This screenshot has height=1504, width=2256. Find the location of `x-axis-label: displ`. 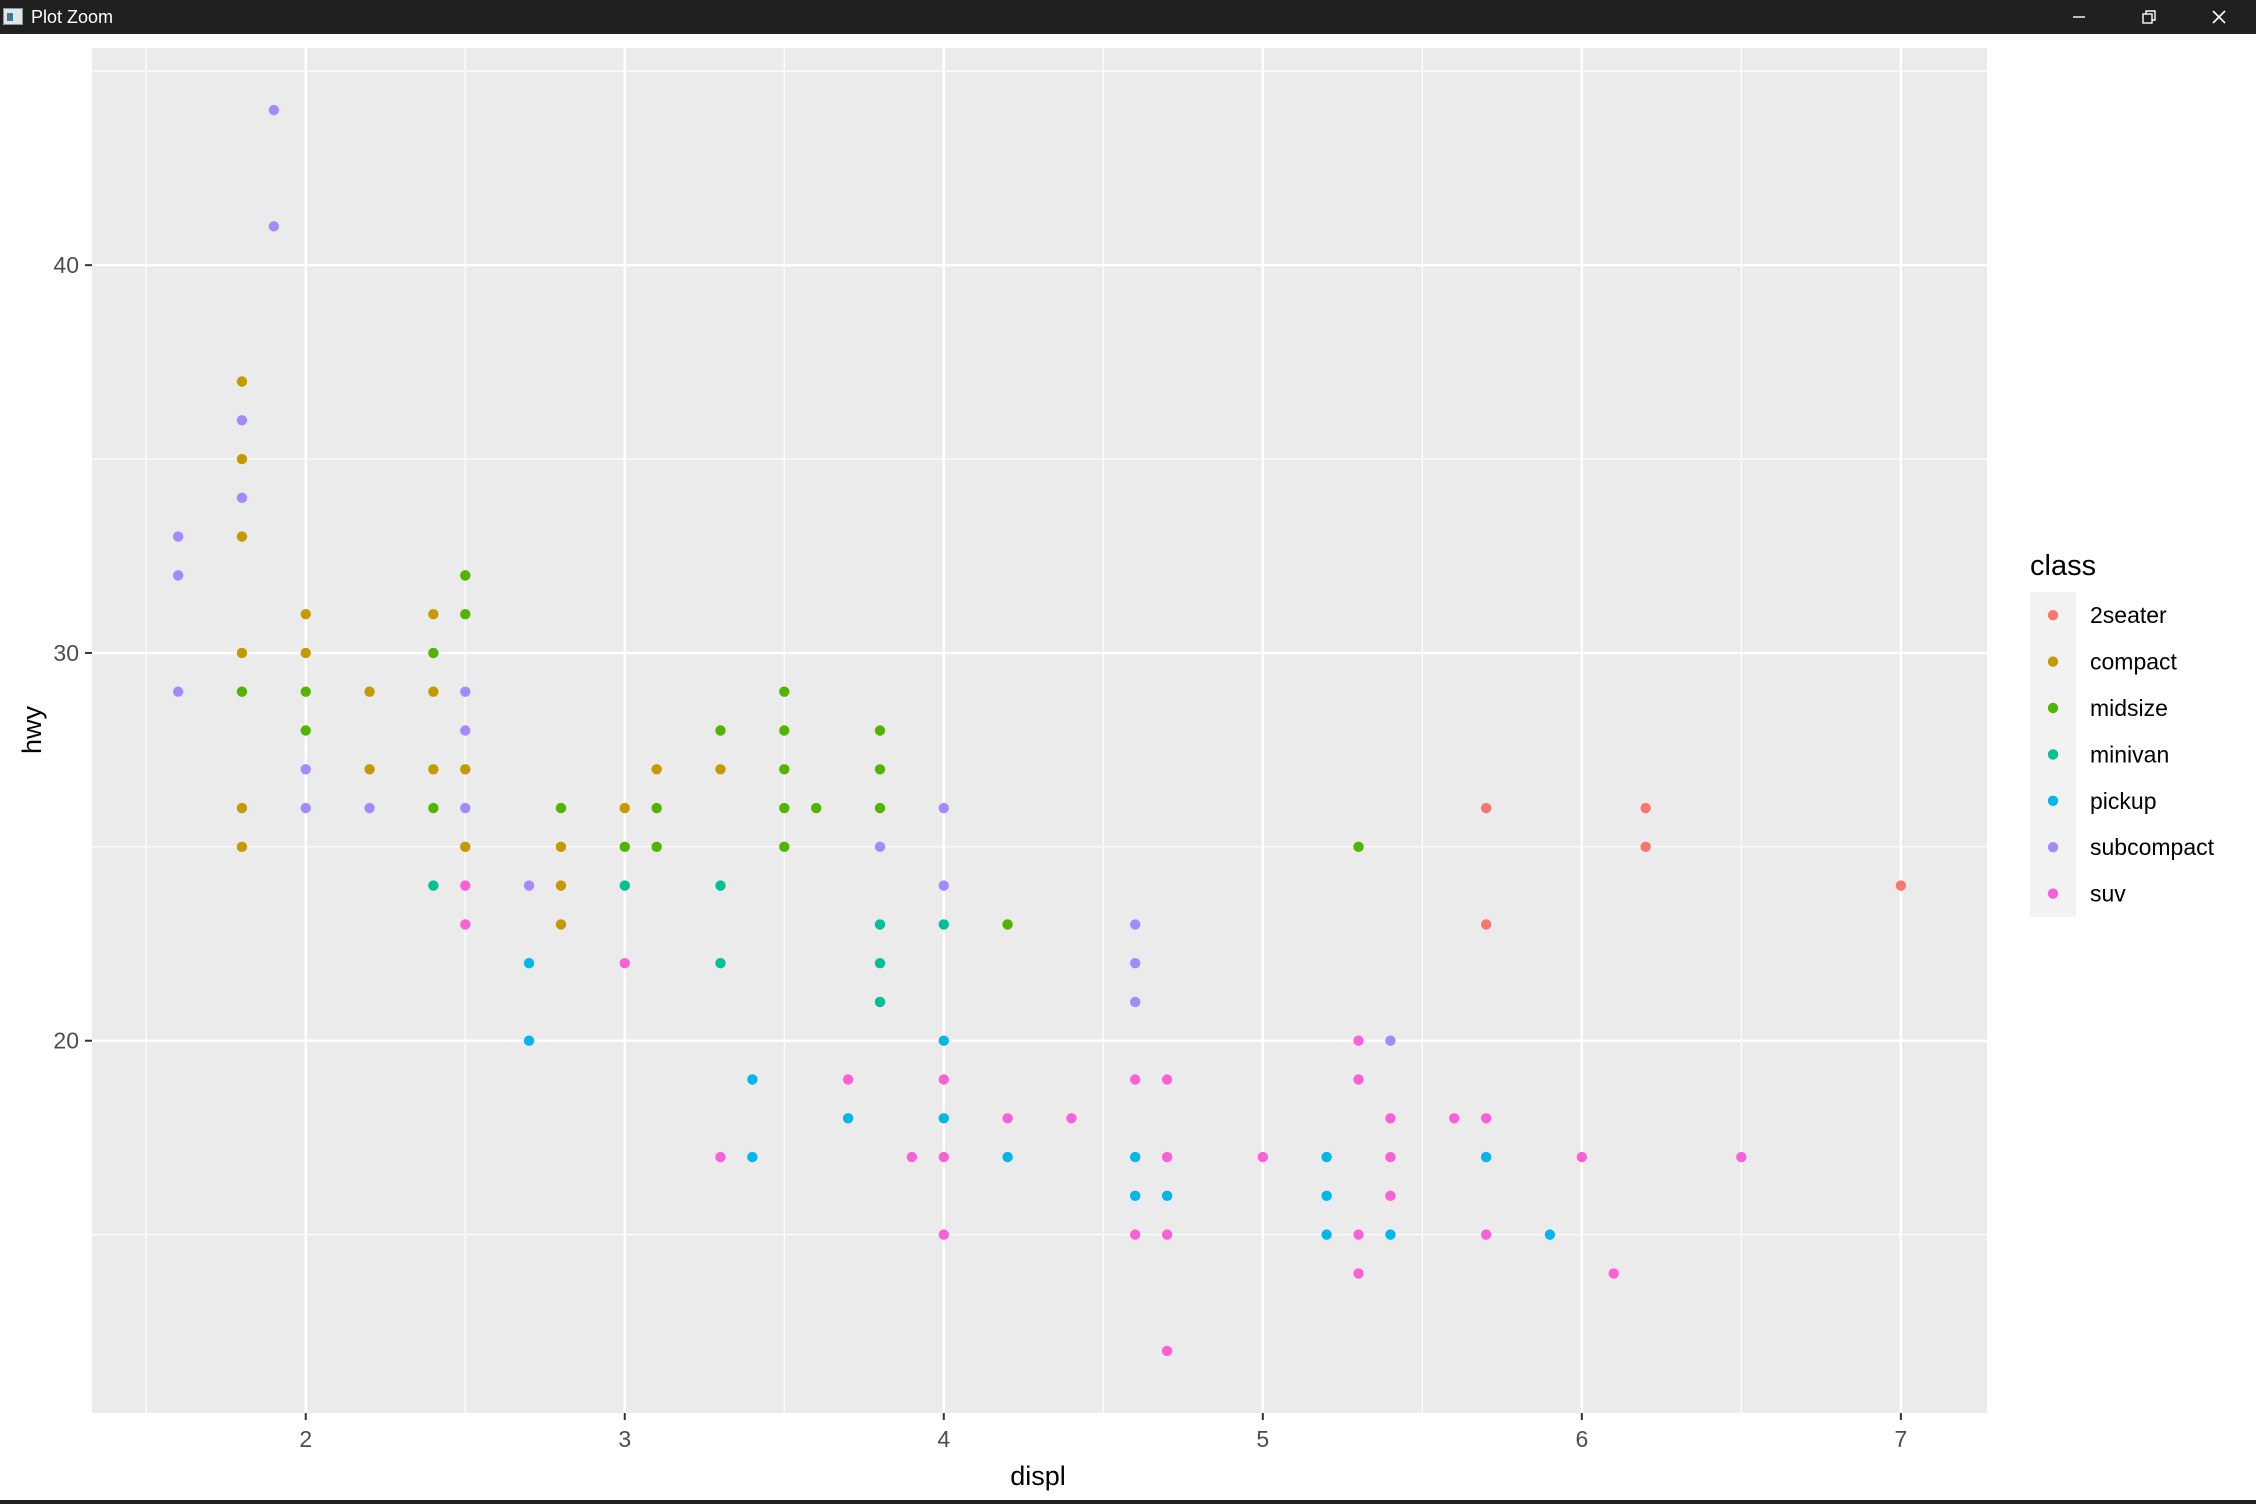

x-axis-label: displ is located at coordinates (1038, 1476).